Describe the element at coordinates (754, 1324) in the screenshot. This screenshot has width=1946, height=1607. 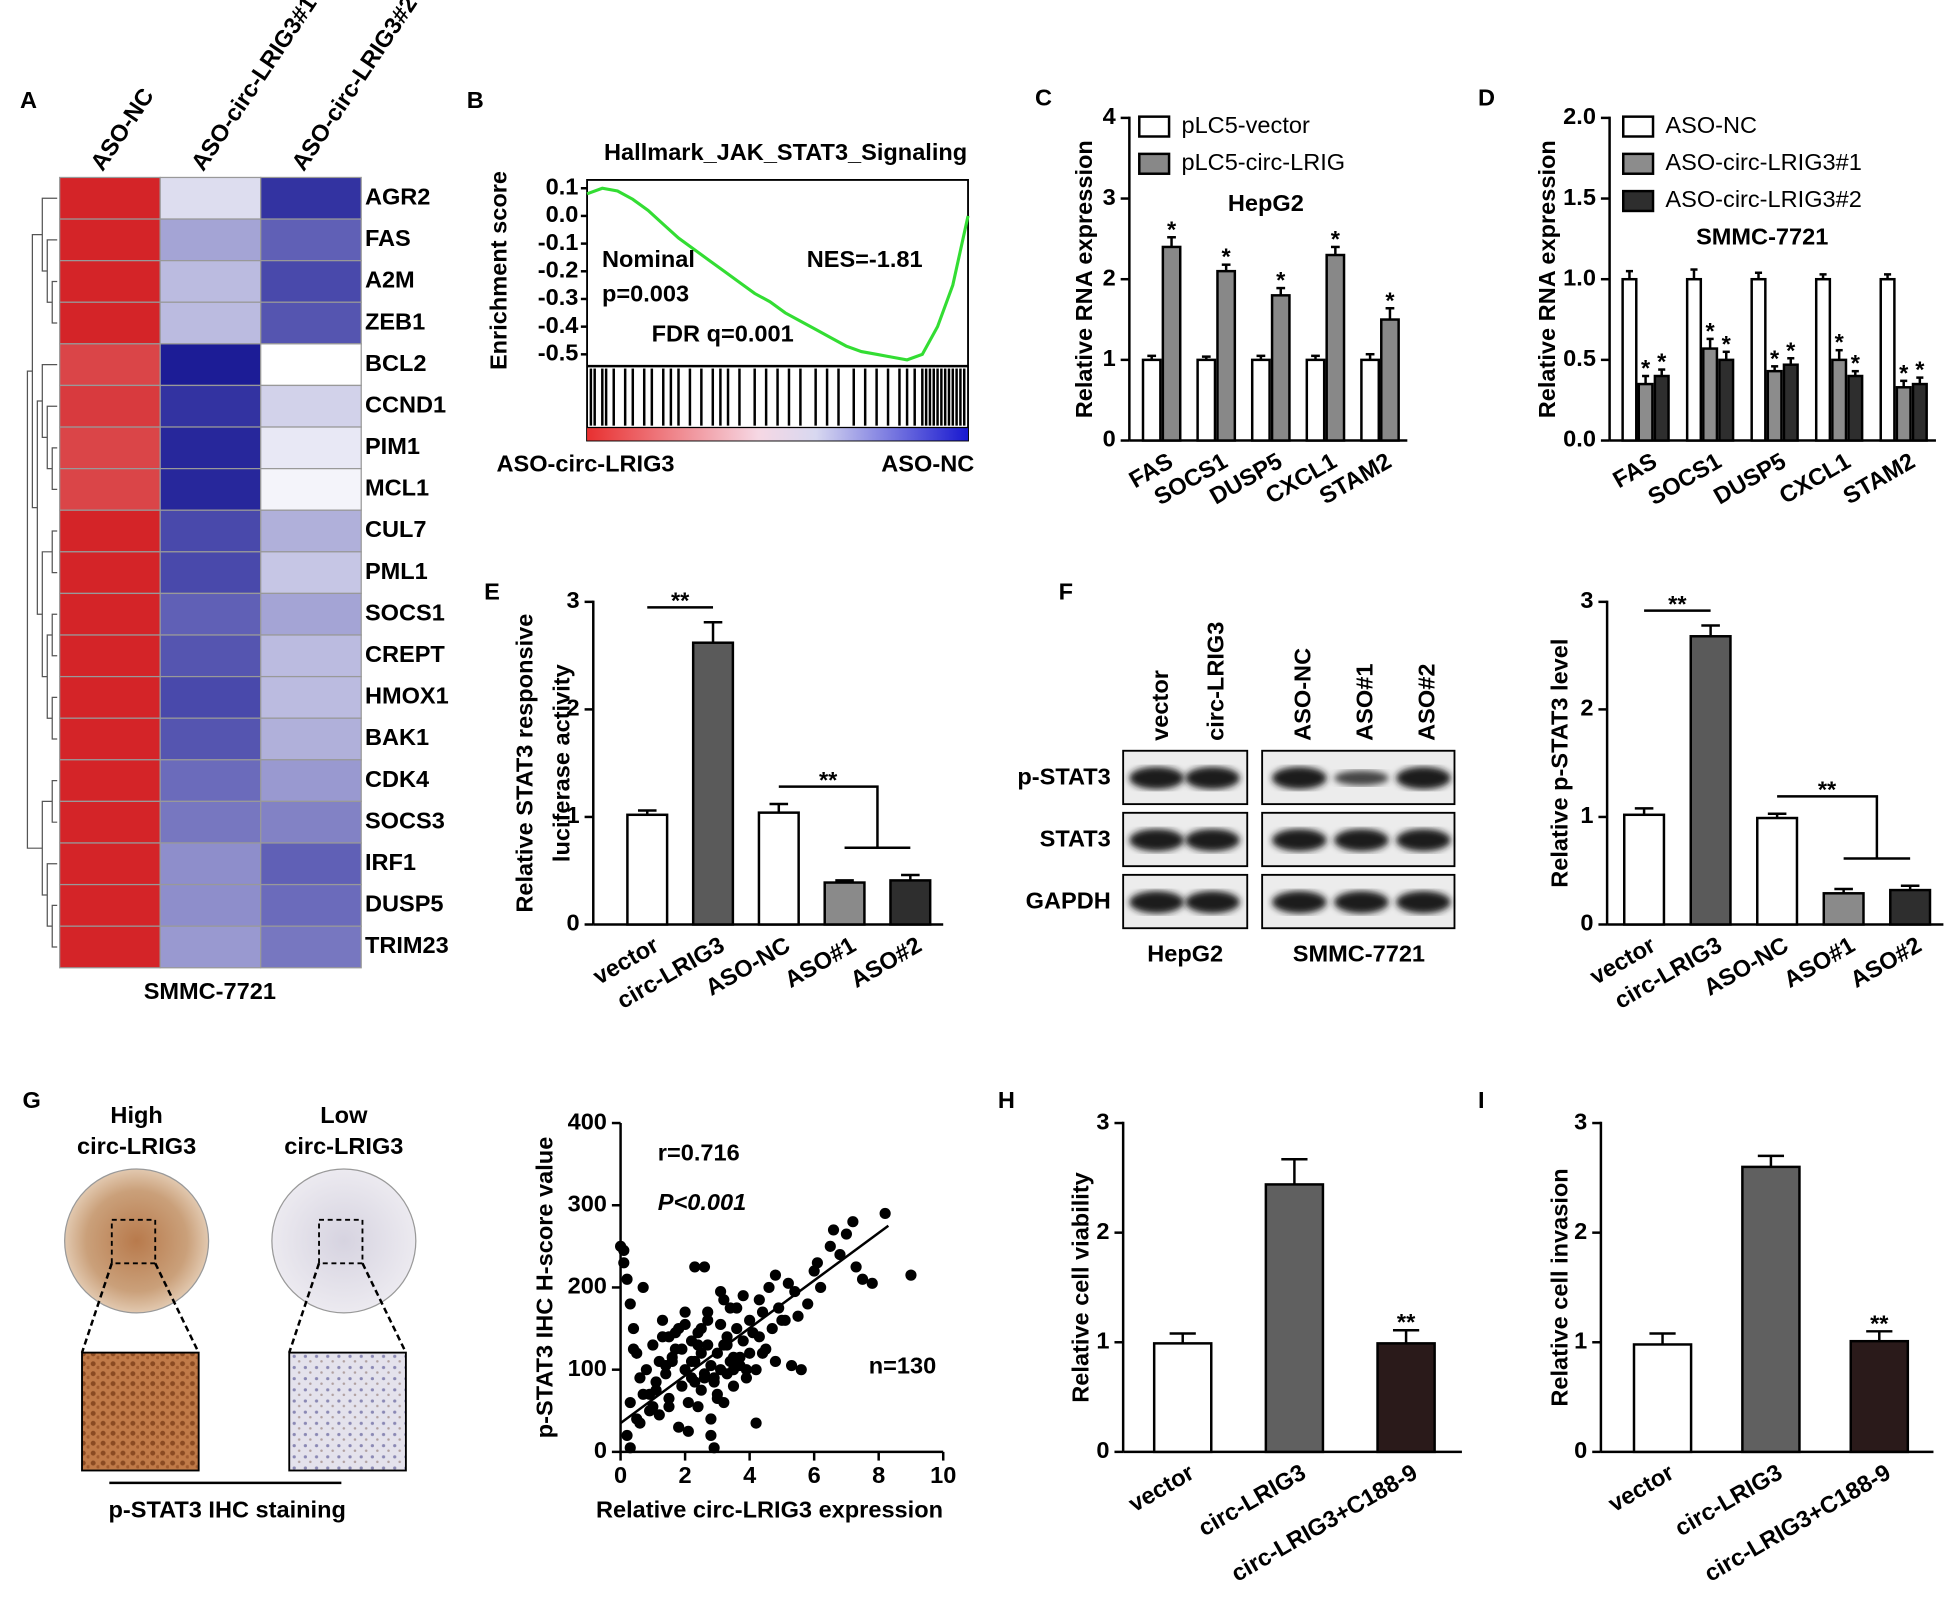
I see `fit-line` at that location.